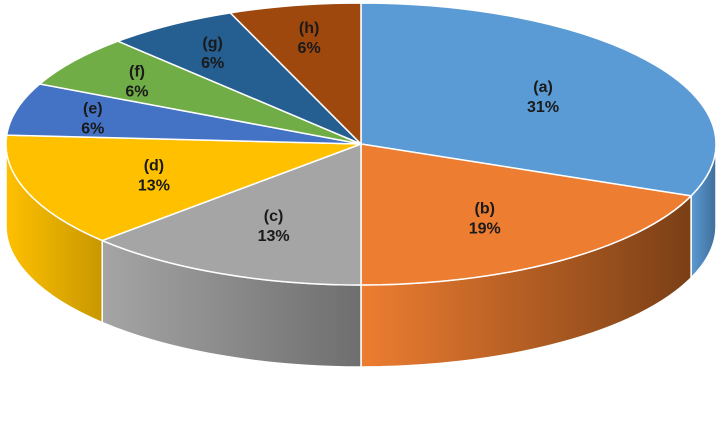 The image size is (721, 428). I want to click on slice-category-label: (f), so click(137, 71).